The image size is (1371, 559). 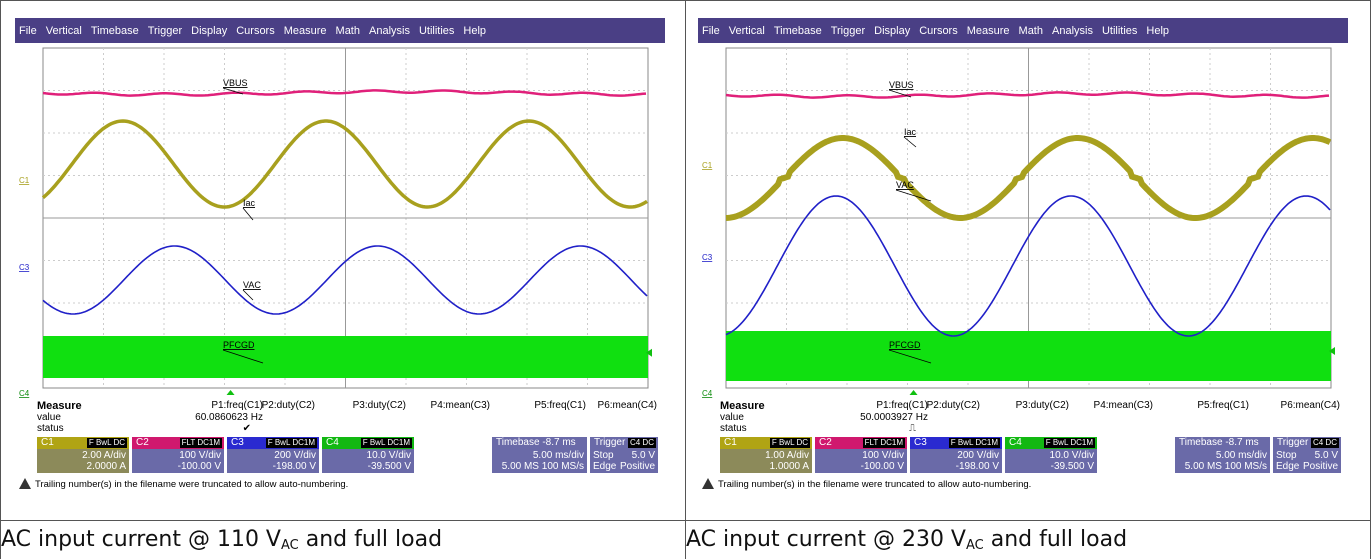 I want to click on vac-trace, so click(x=1028, y=266).